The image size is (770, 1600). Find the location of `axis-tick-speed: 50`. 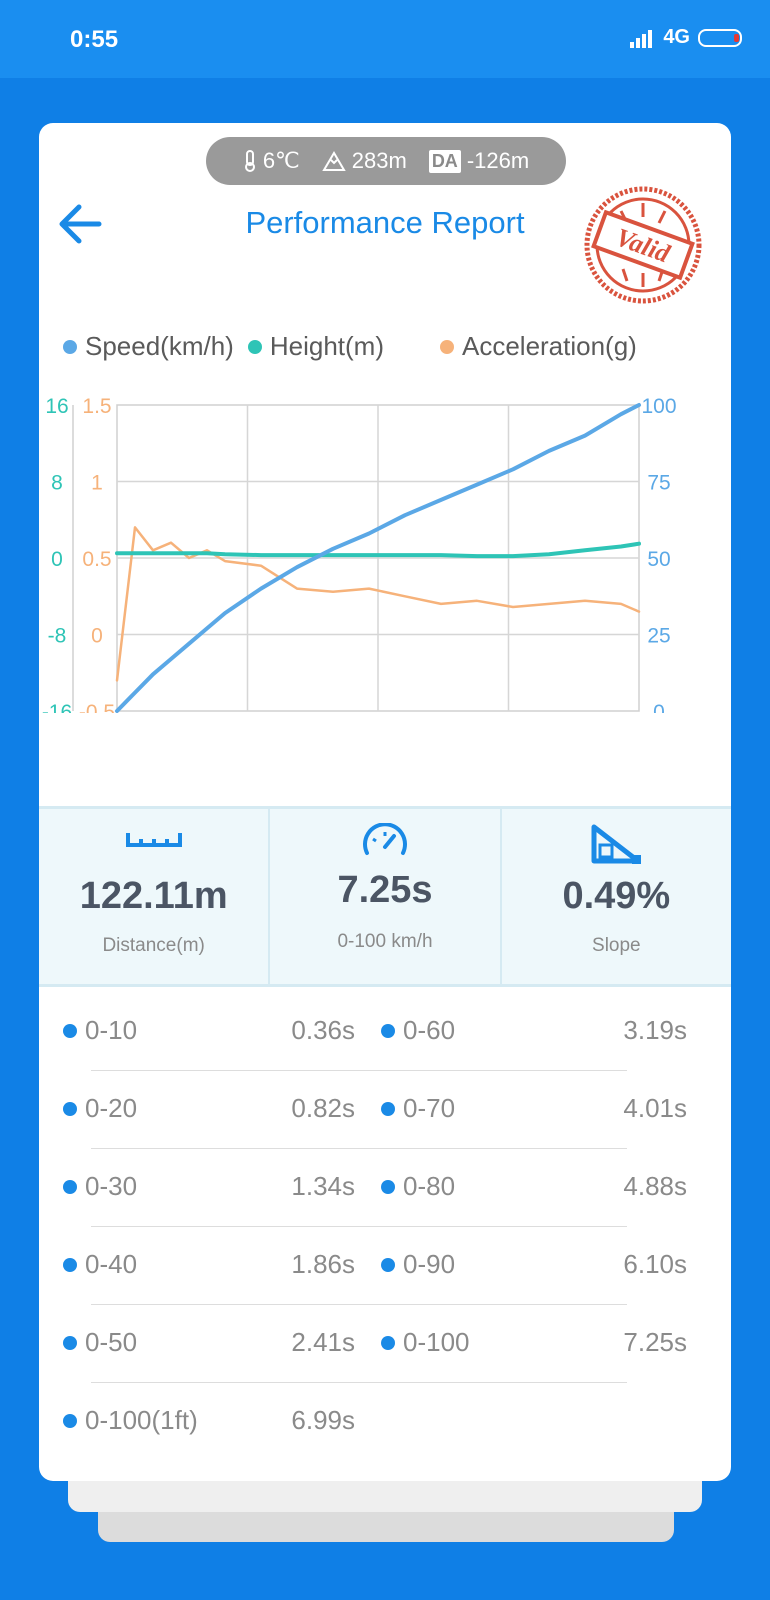

axis-tick-speed: 50 is located at coordinates (658, 559).